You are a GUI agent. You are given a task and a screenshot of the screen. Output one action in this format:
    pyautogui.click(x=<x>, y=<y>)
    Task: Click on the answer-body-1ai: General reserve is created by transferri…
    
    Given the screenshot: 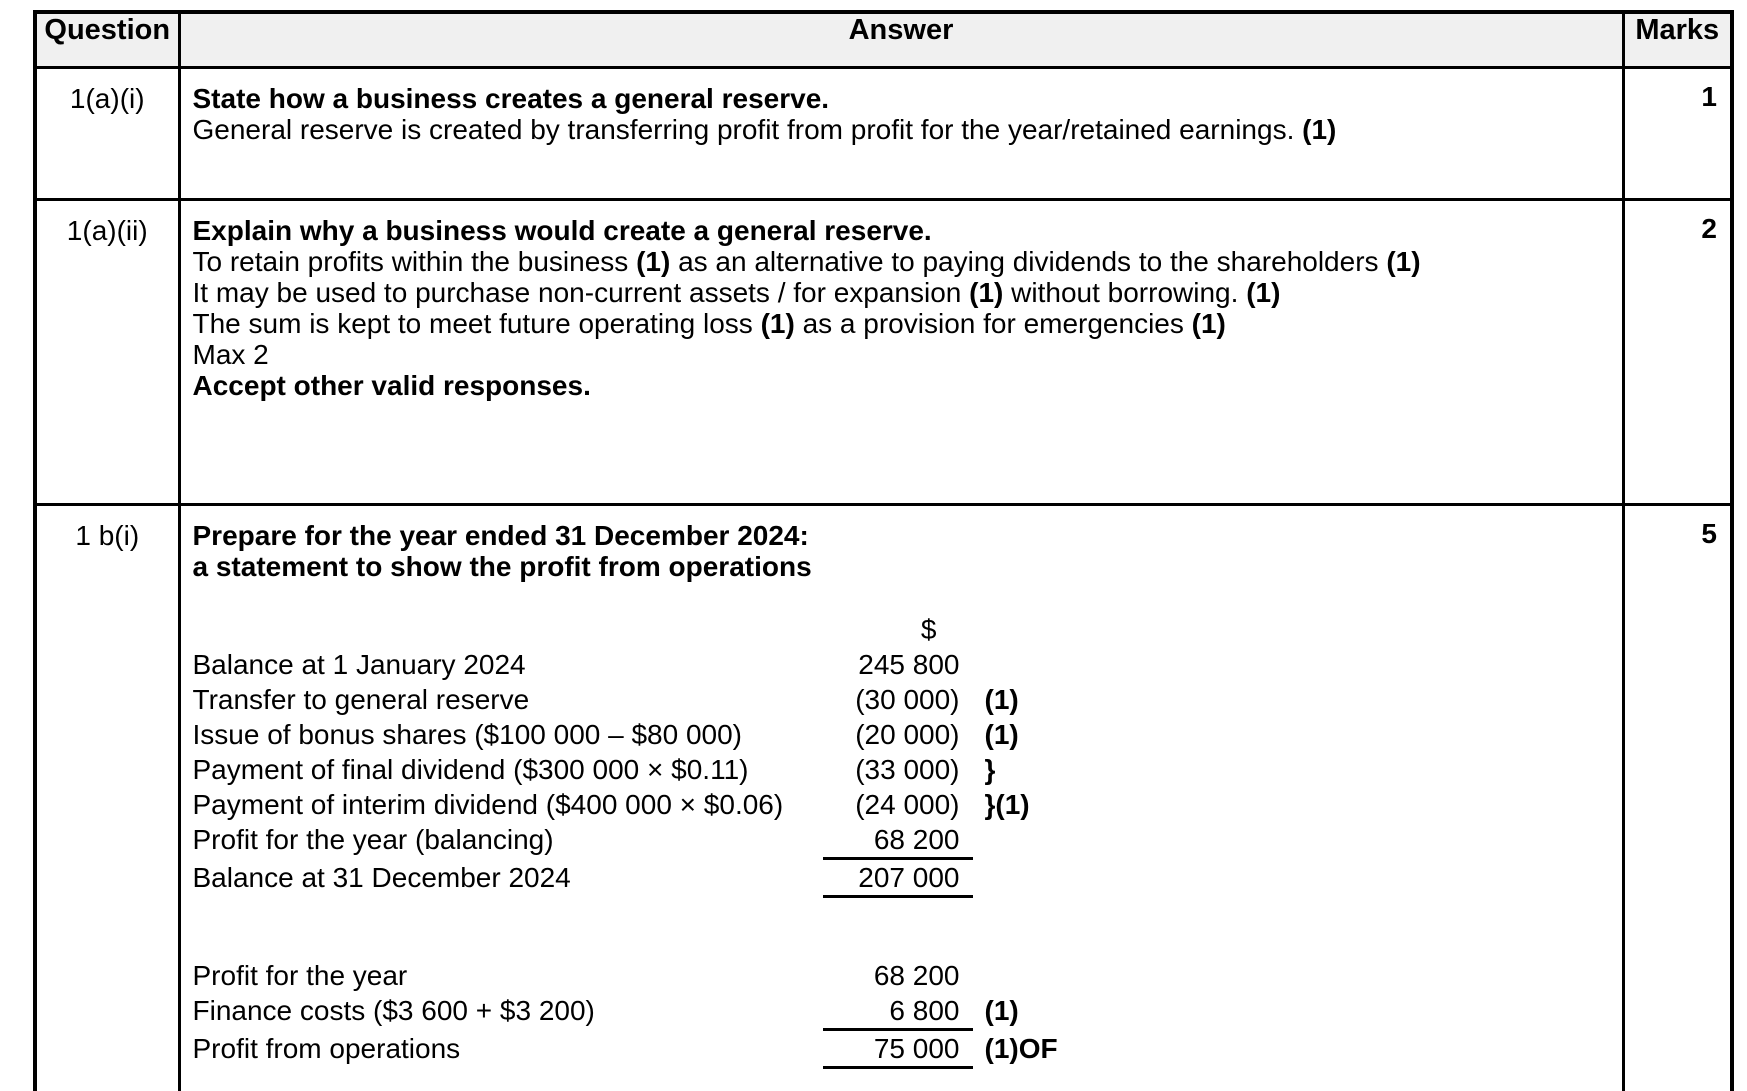 What is the action you would take?
    pyautogui.click(x=900, y=129)
    